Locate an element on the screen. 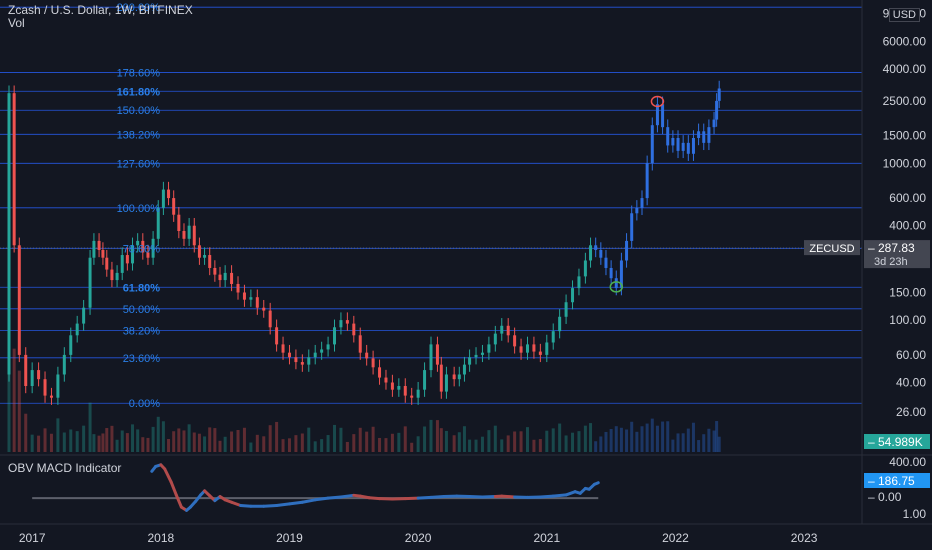 This screenshot has height=550, width=932. symbol-title: Zcash / U.S. Dollar, 1W, BITFINEX is located at coordinates (100, 10).